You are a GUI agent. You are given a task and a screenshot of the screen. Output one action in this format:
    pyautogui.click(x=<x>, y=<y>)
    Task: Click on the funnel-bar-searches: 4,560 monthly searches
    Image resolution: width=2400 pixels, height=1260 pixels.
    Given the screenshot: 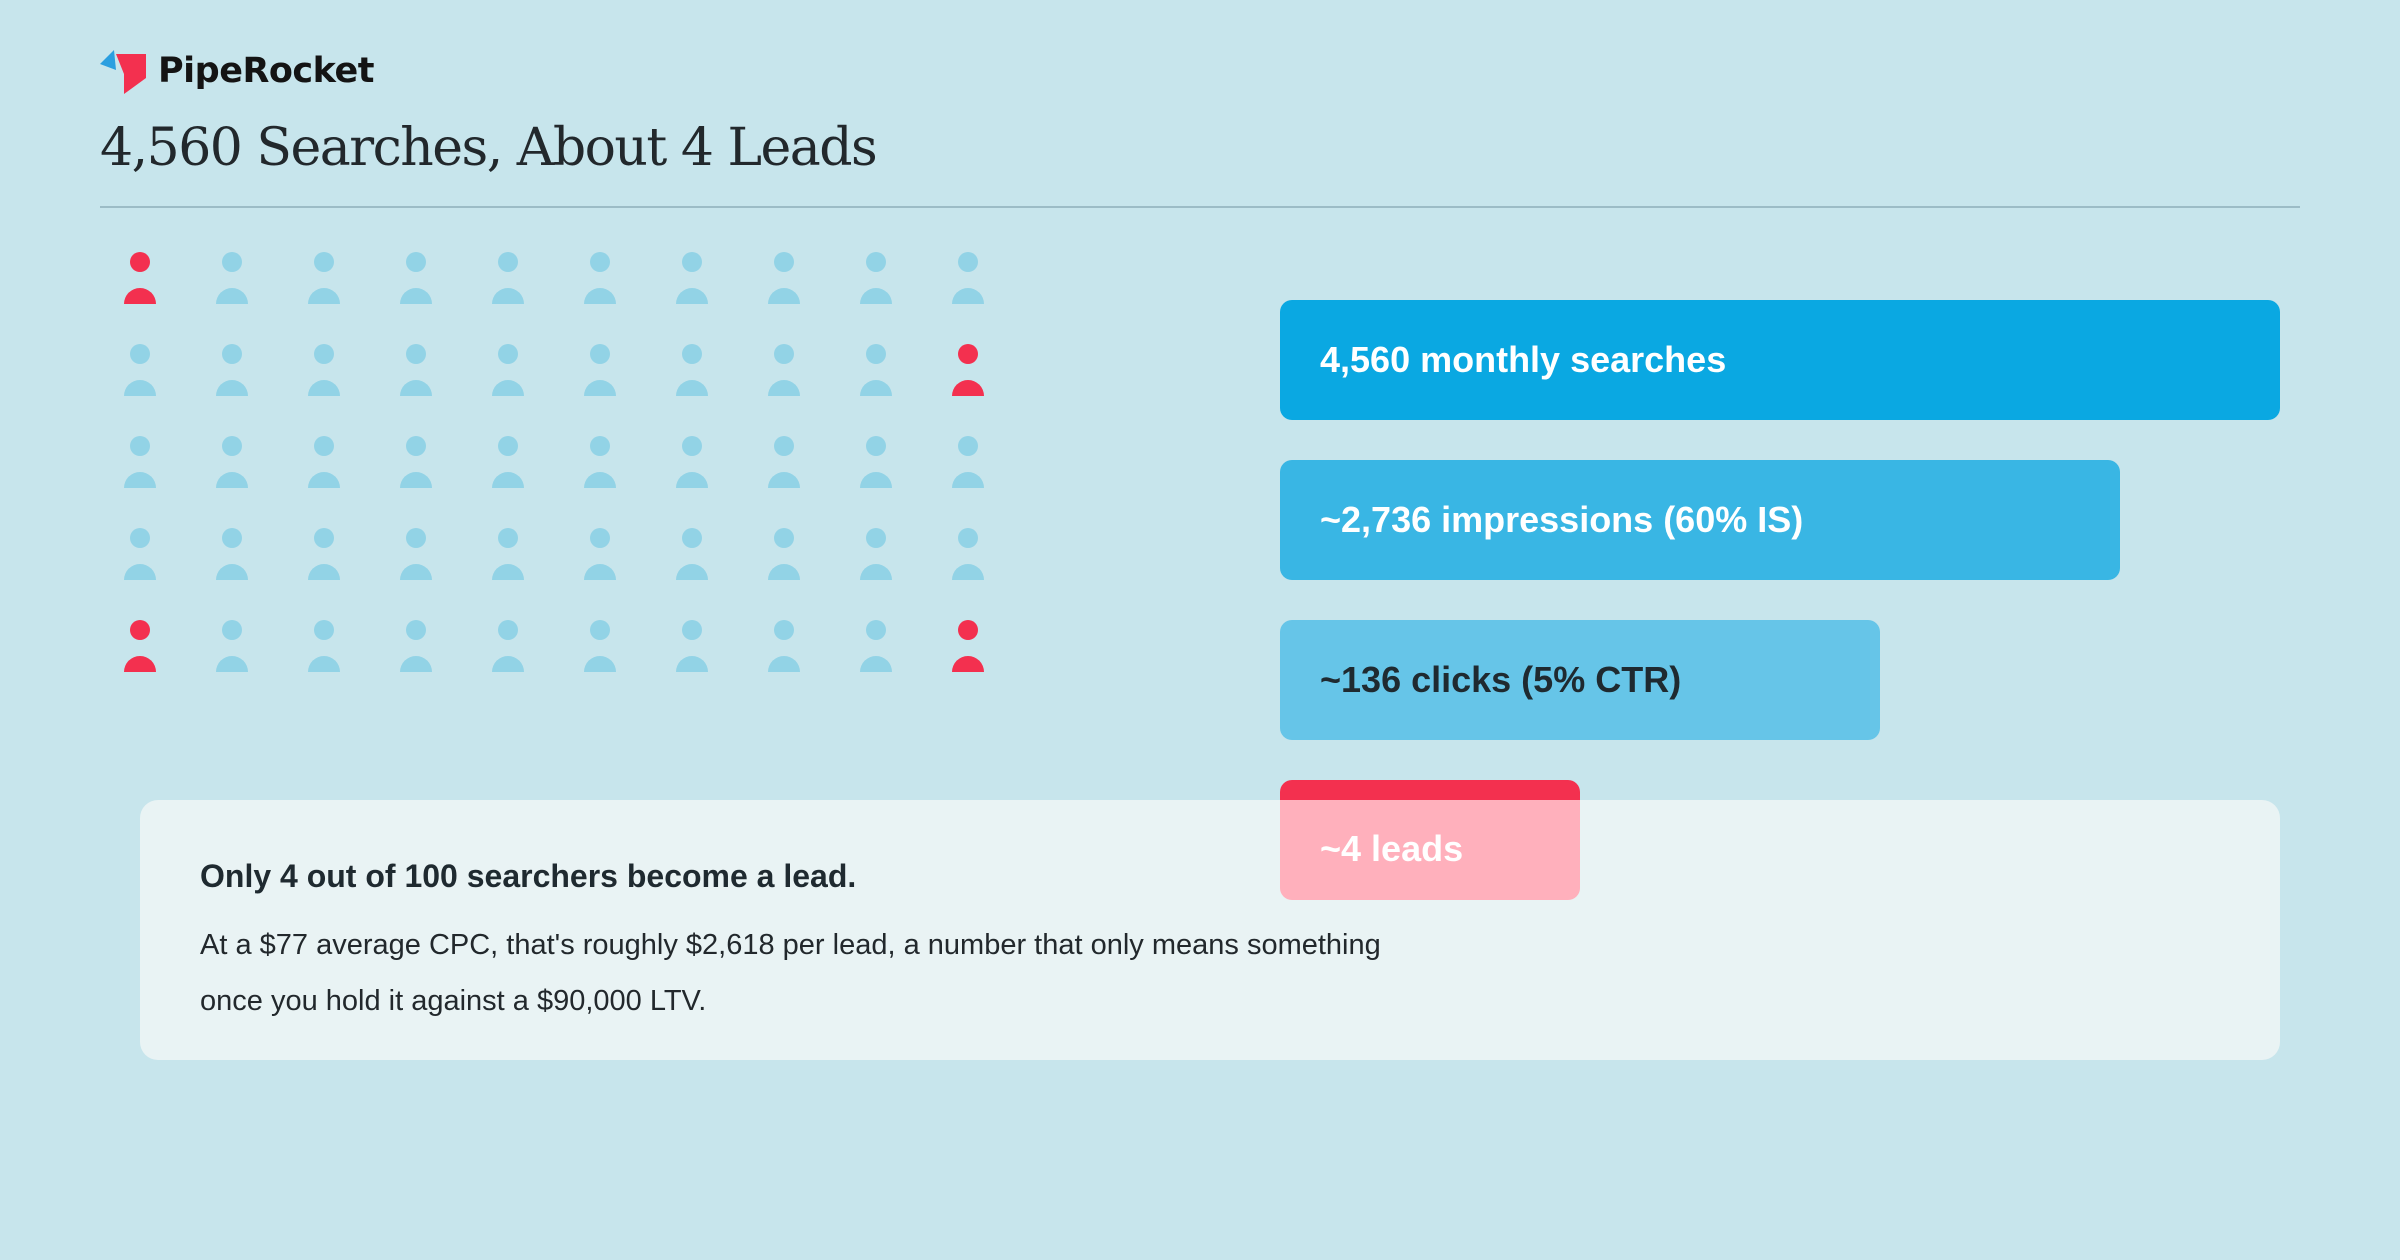 What is the action you would take?
    pyautogui.click(x=1780, y=360)
    